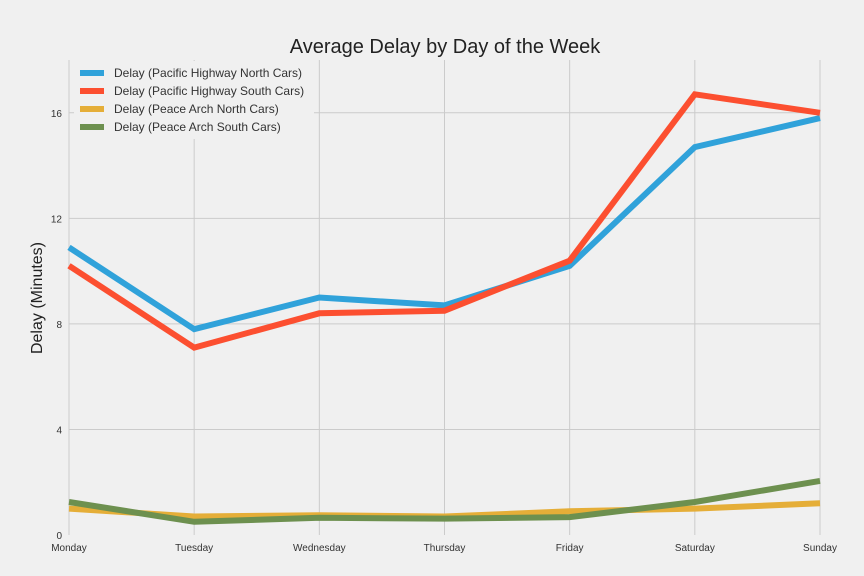 This screenshot has width=864, height=576. Describe the element at coordinates (59, 430) in the screenshot. I see `y-tick-label: 4` at that location.